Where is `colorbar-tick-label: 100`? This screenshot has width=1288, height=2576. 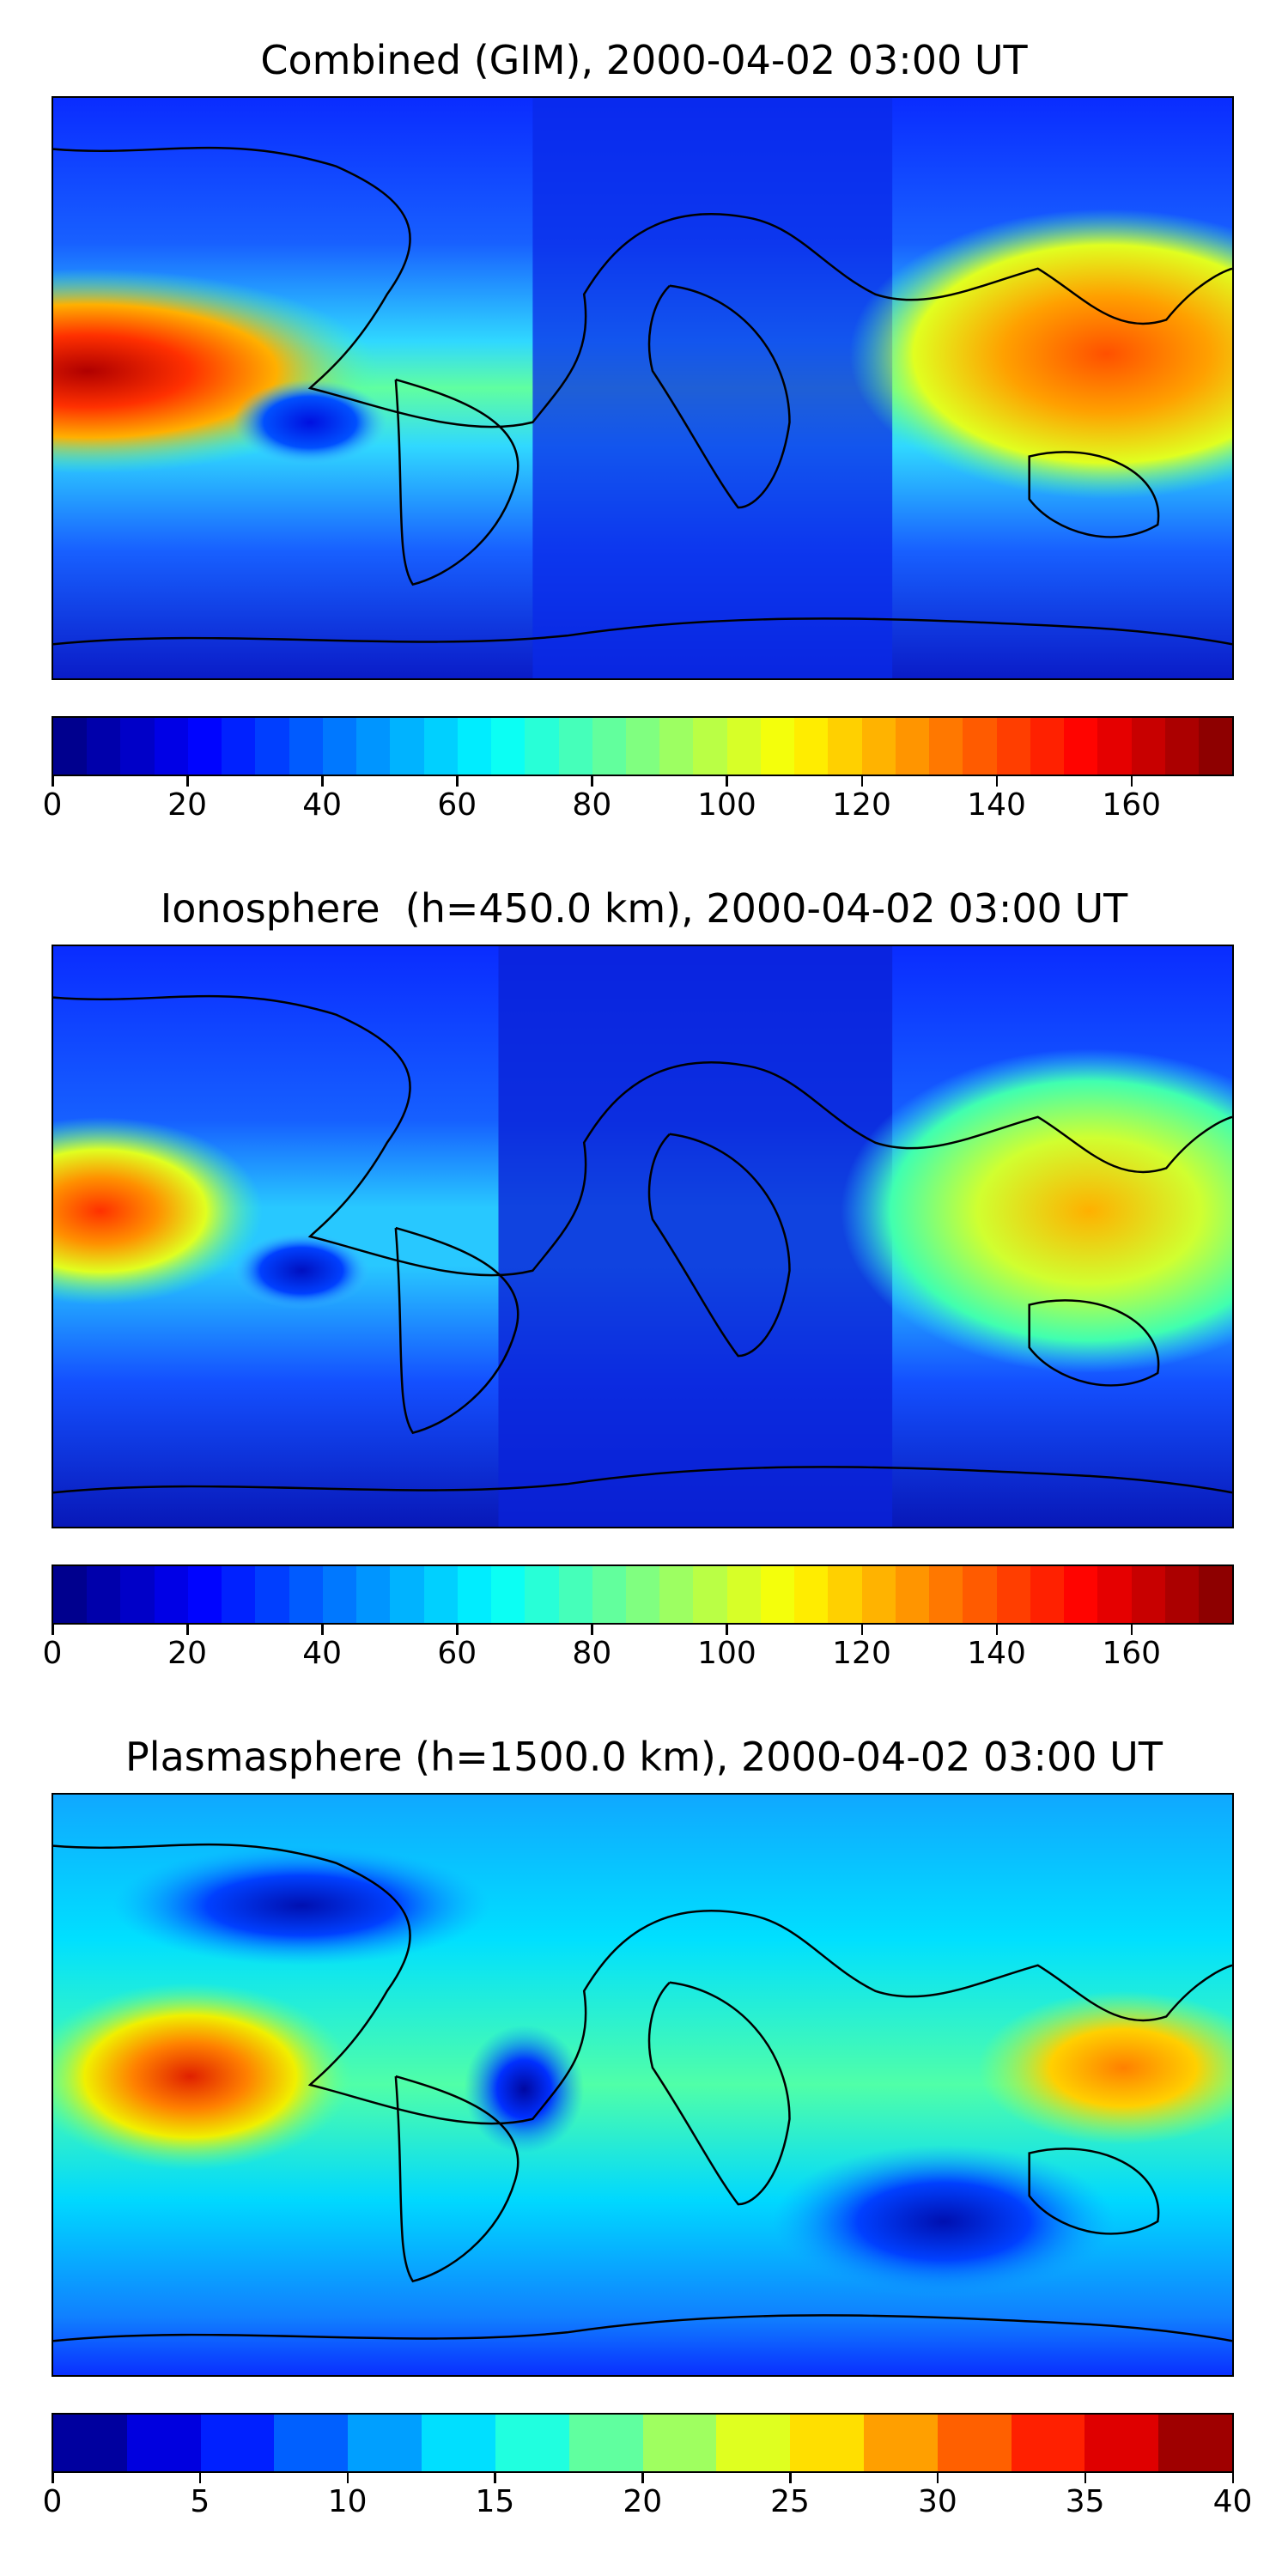
colorbar-tick-label: 100 is located at coordinates (726, 1653).